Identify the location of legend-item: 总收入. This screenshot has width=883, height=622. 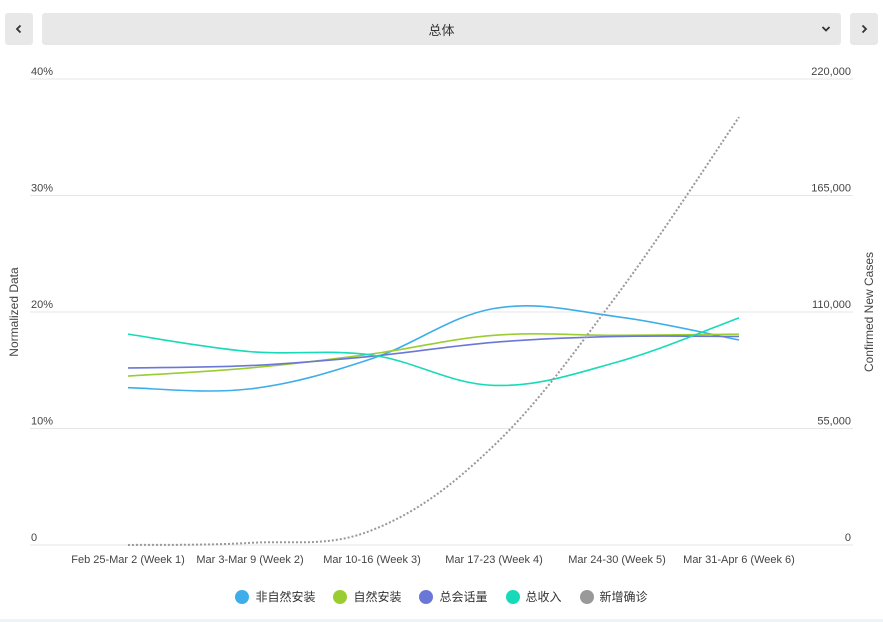
(533, 596).